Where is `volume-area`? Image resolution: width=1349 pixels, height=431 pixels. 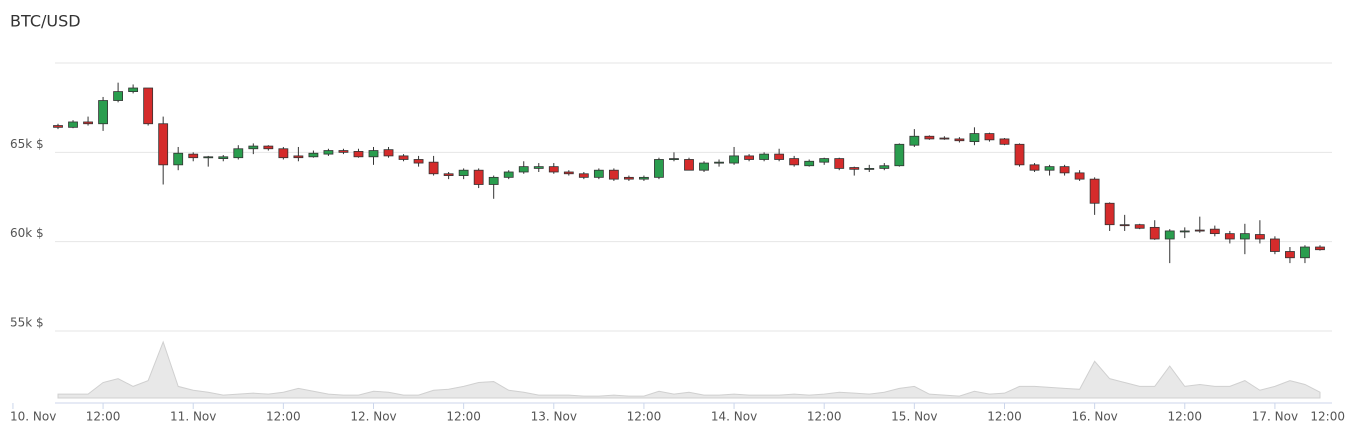 volume-area is located at coordinates (689, 369).